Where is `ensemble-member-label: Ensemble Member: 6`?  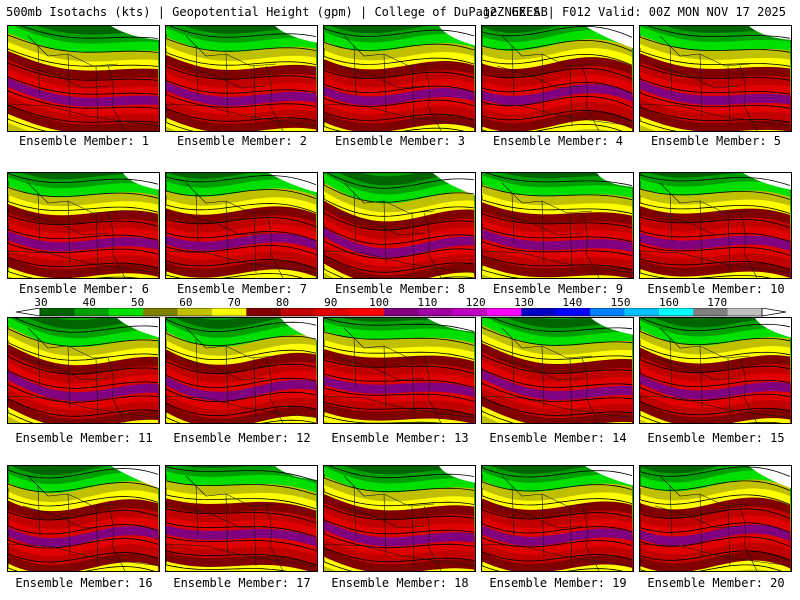
ensemble-member-label: Ensemble Member: 6 is located at coordinates (84, 289).